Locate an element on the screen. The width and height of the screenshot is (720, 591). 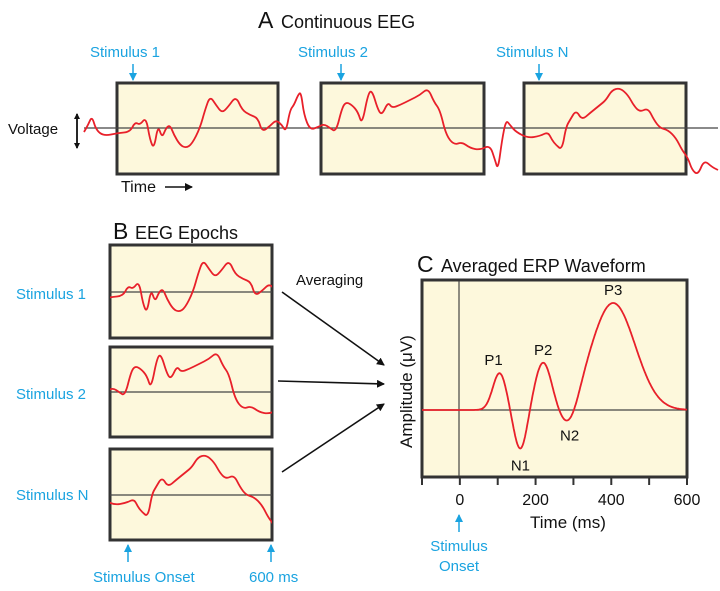
amplitude-axis-label: Amplitude (μV) is located at coordinates (406, 391).